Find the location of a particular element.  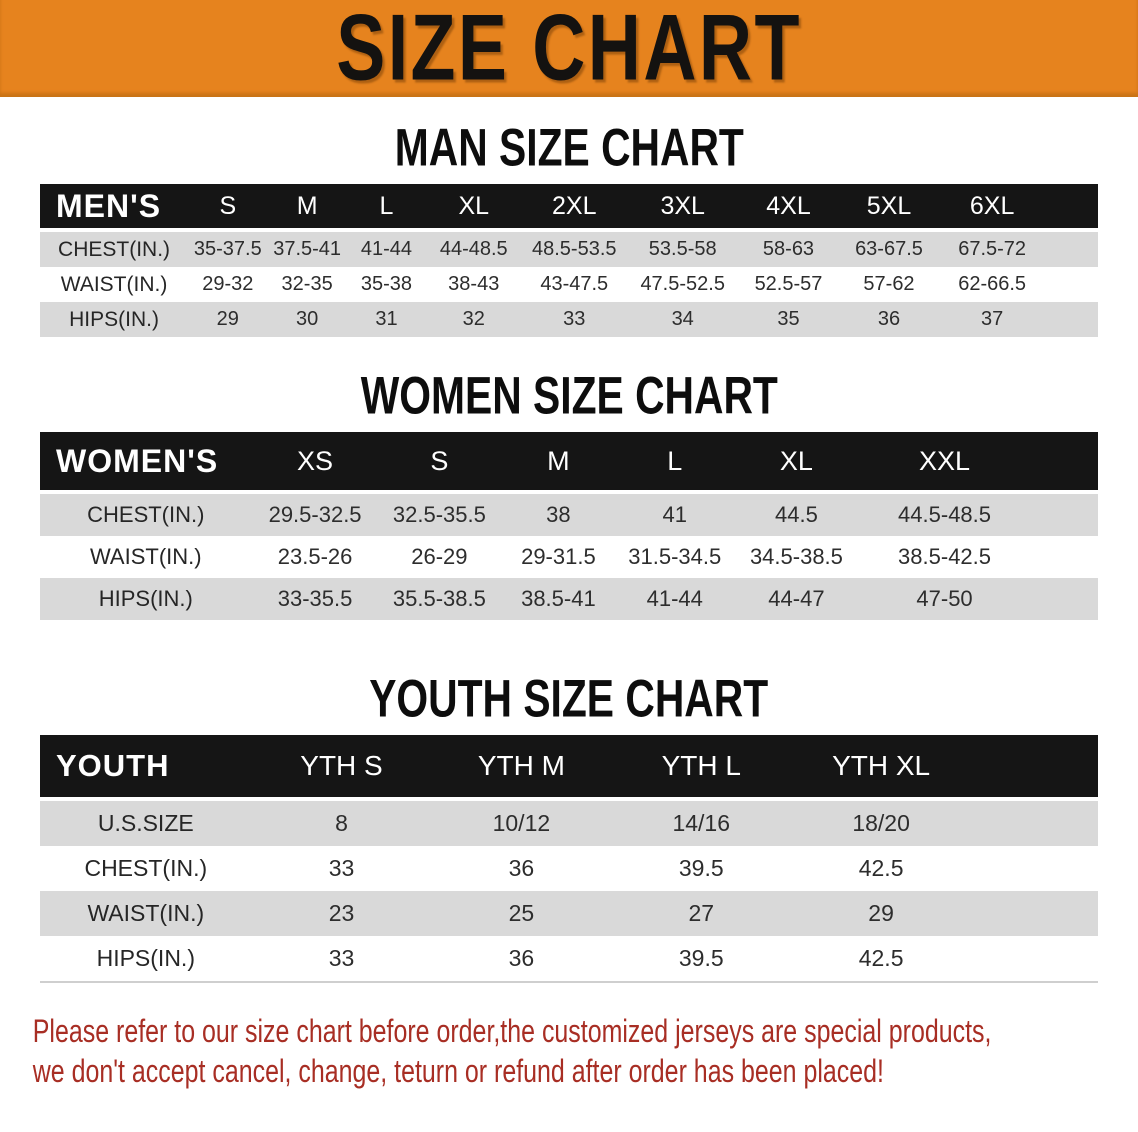

men-section-heading: MAN SIZE CHART is located at coordinates (569, 151).